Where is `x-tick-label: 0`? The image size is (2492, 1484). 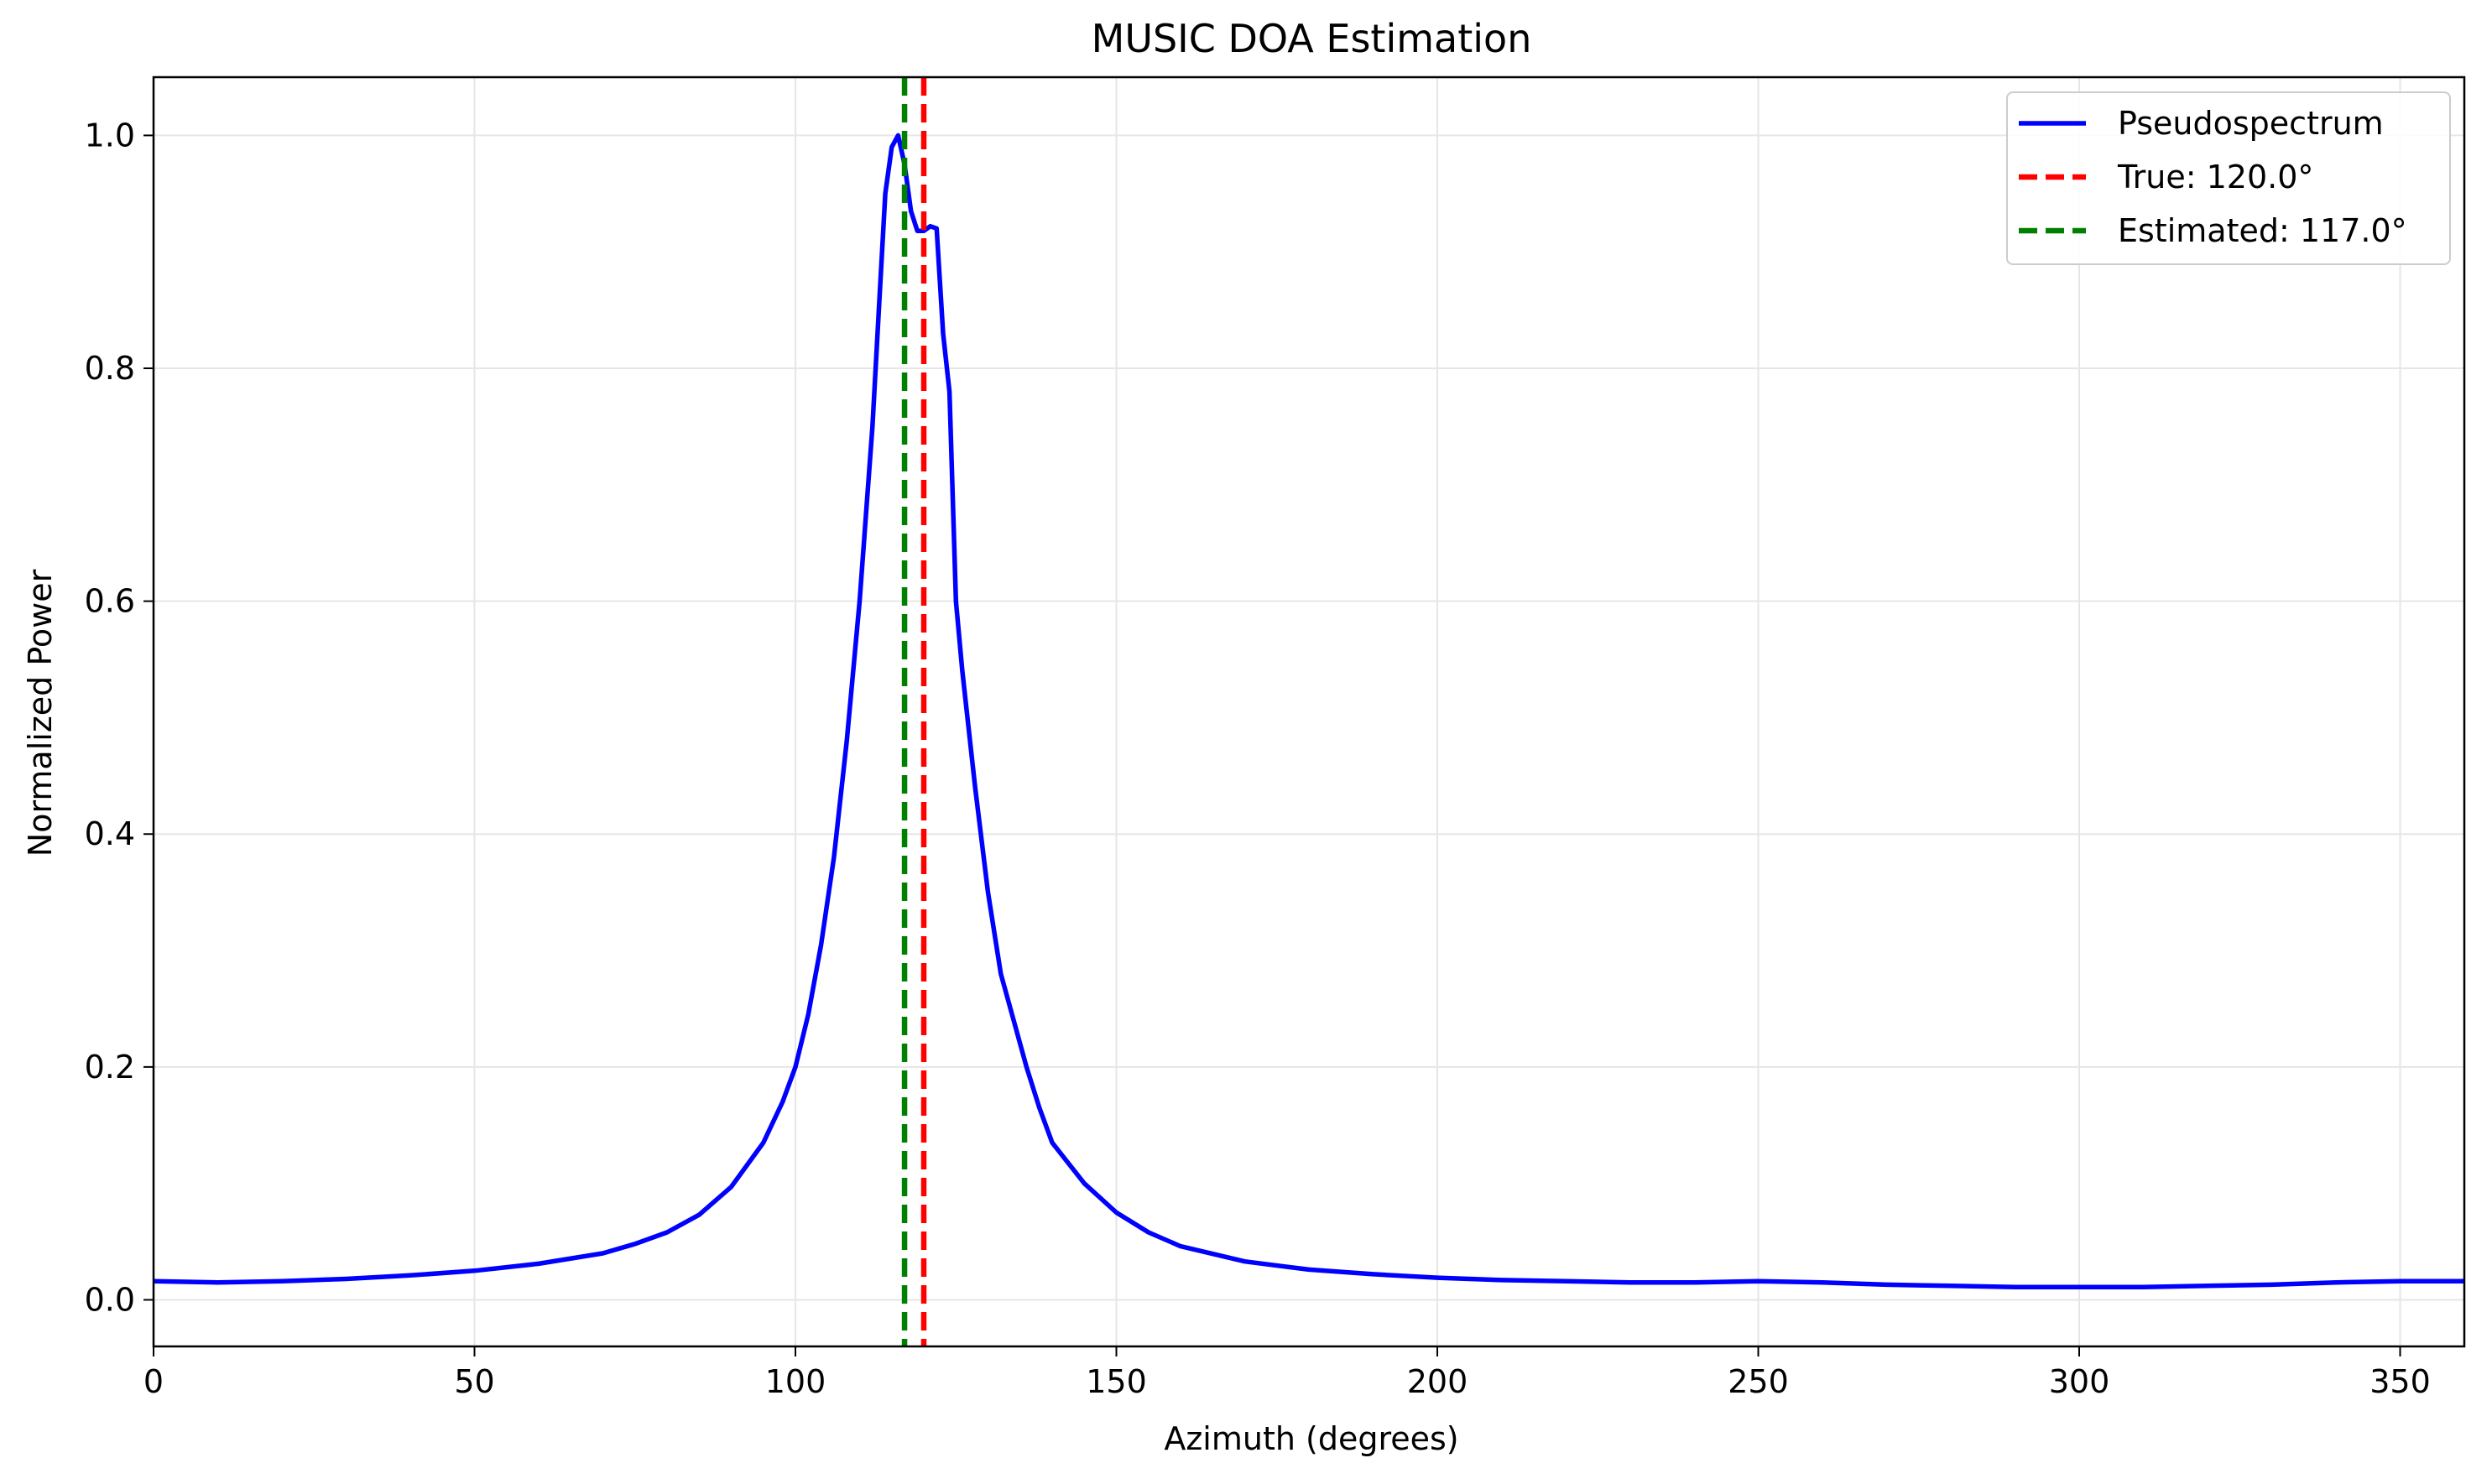
x-tick-label: 0 is located at coordinates (154, 1381).